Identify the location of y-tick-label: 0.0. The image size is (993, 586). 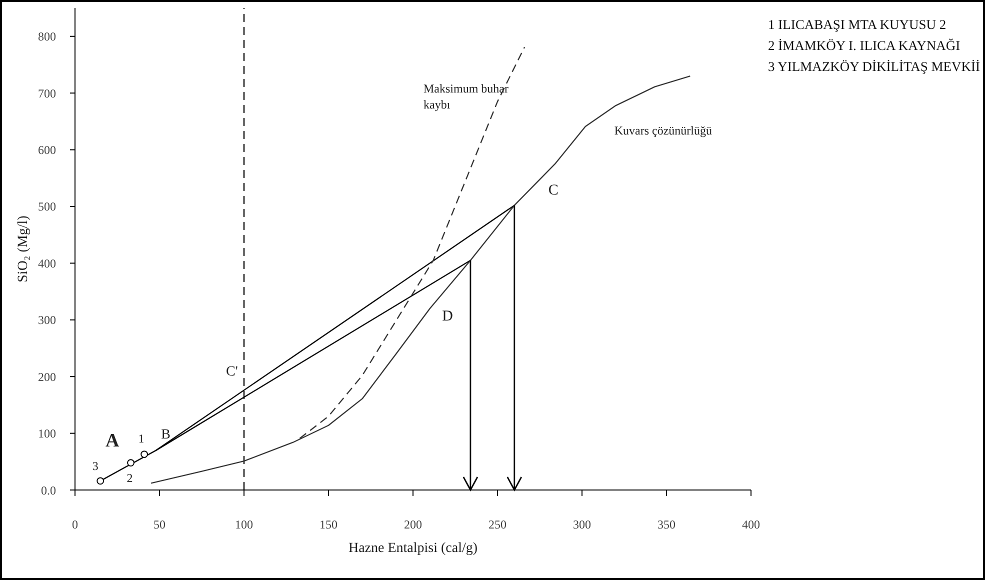
(48, 490).